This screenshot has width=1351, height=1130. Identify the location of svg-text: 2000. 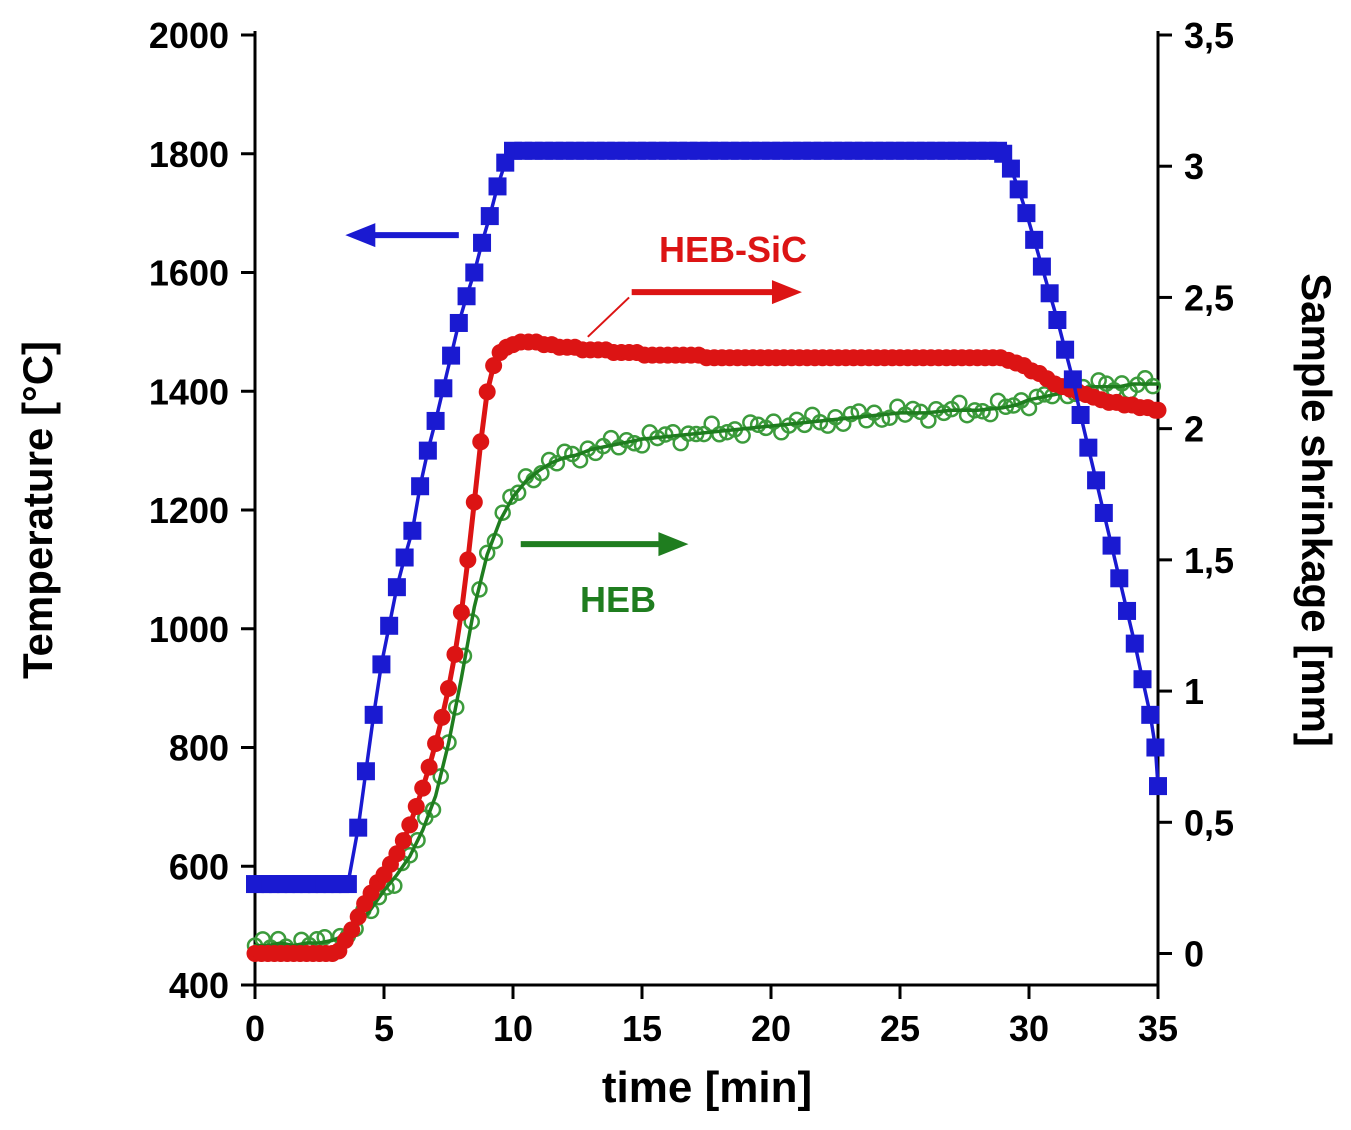
(189, 35).